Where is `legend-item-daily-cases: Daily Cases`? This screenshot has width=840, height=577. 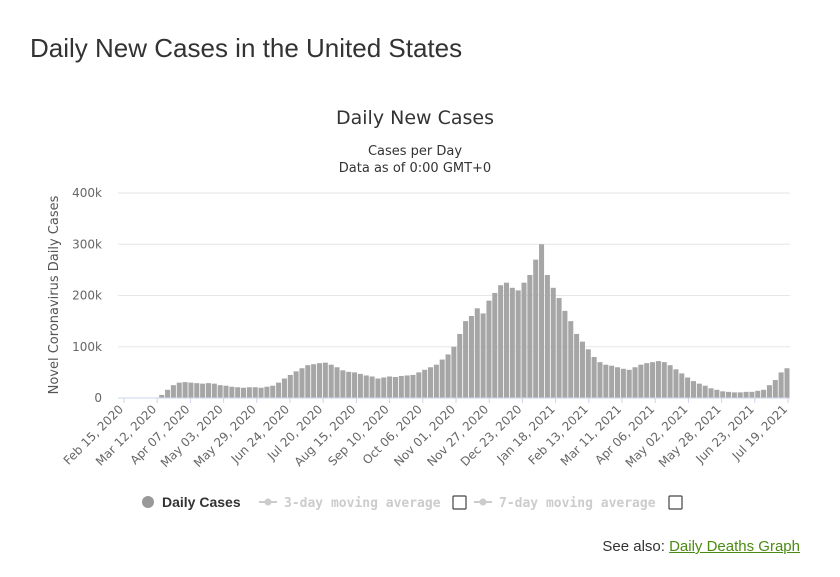
legend-item-daily-cases: Daily Cases is located at coordinates (191, 502).